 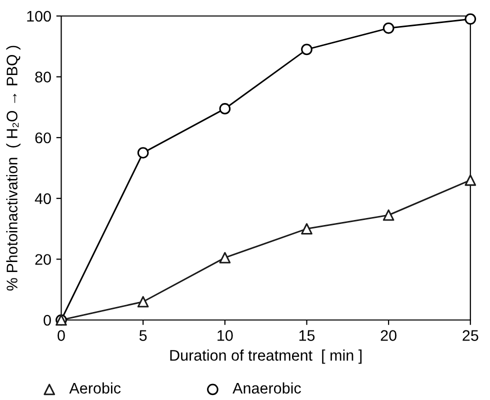 I want to click on y-tick-label: 80, so click(x=43, y=77).